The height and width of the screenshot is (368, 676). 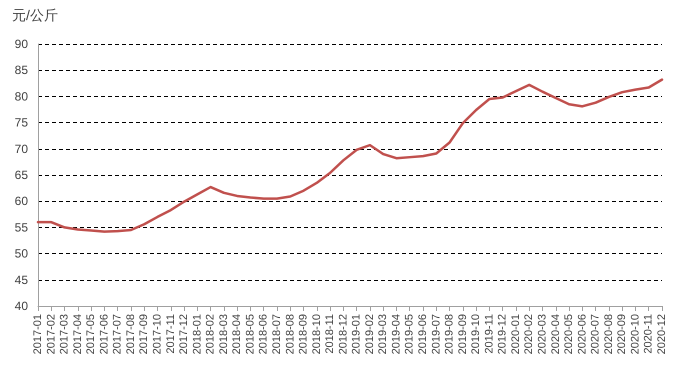 I want to click on x-tick-label: 2018-11, so click(x=330, y=334).